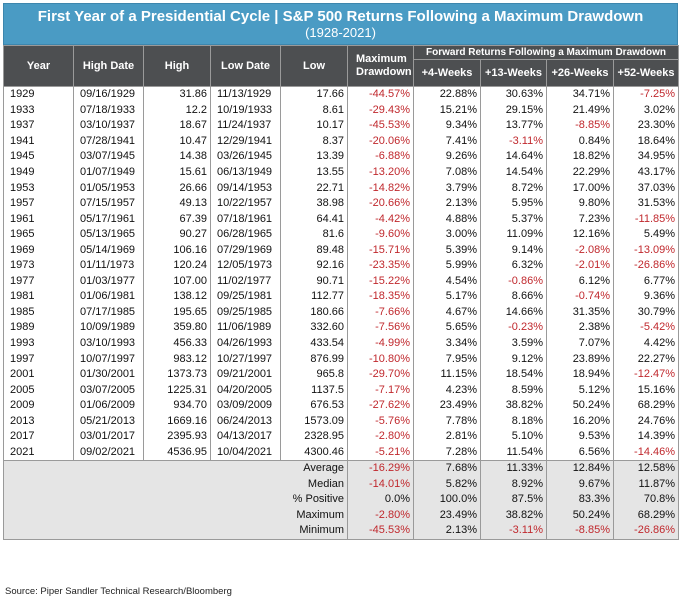 Image resolution: width=681 pixels, height=602 pixels. I want to click on table-cell: 22.71, so click(314, 188).